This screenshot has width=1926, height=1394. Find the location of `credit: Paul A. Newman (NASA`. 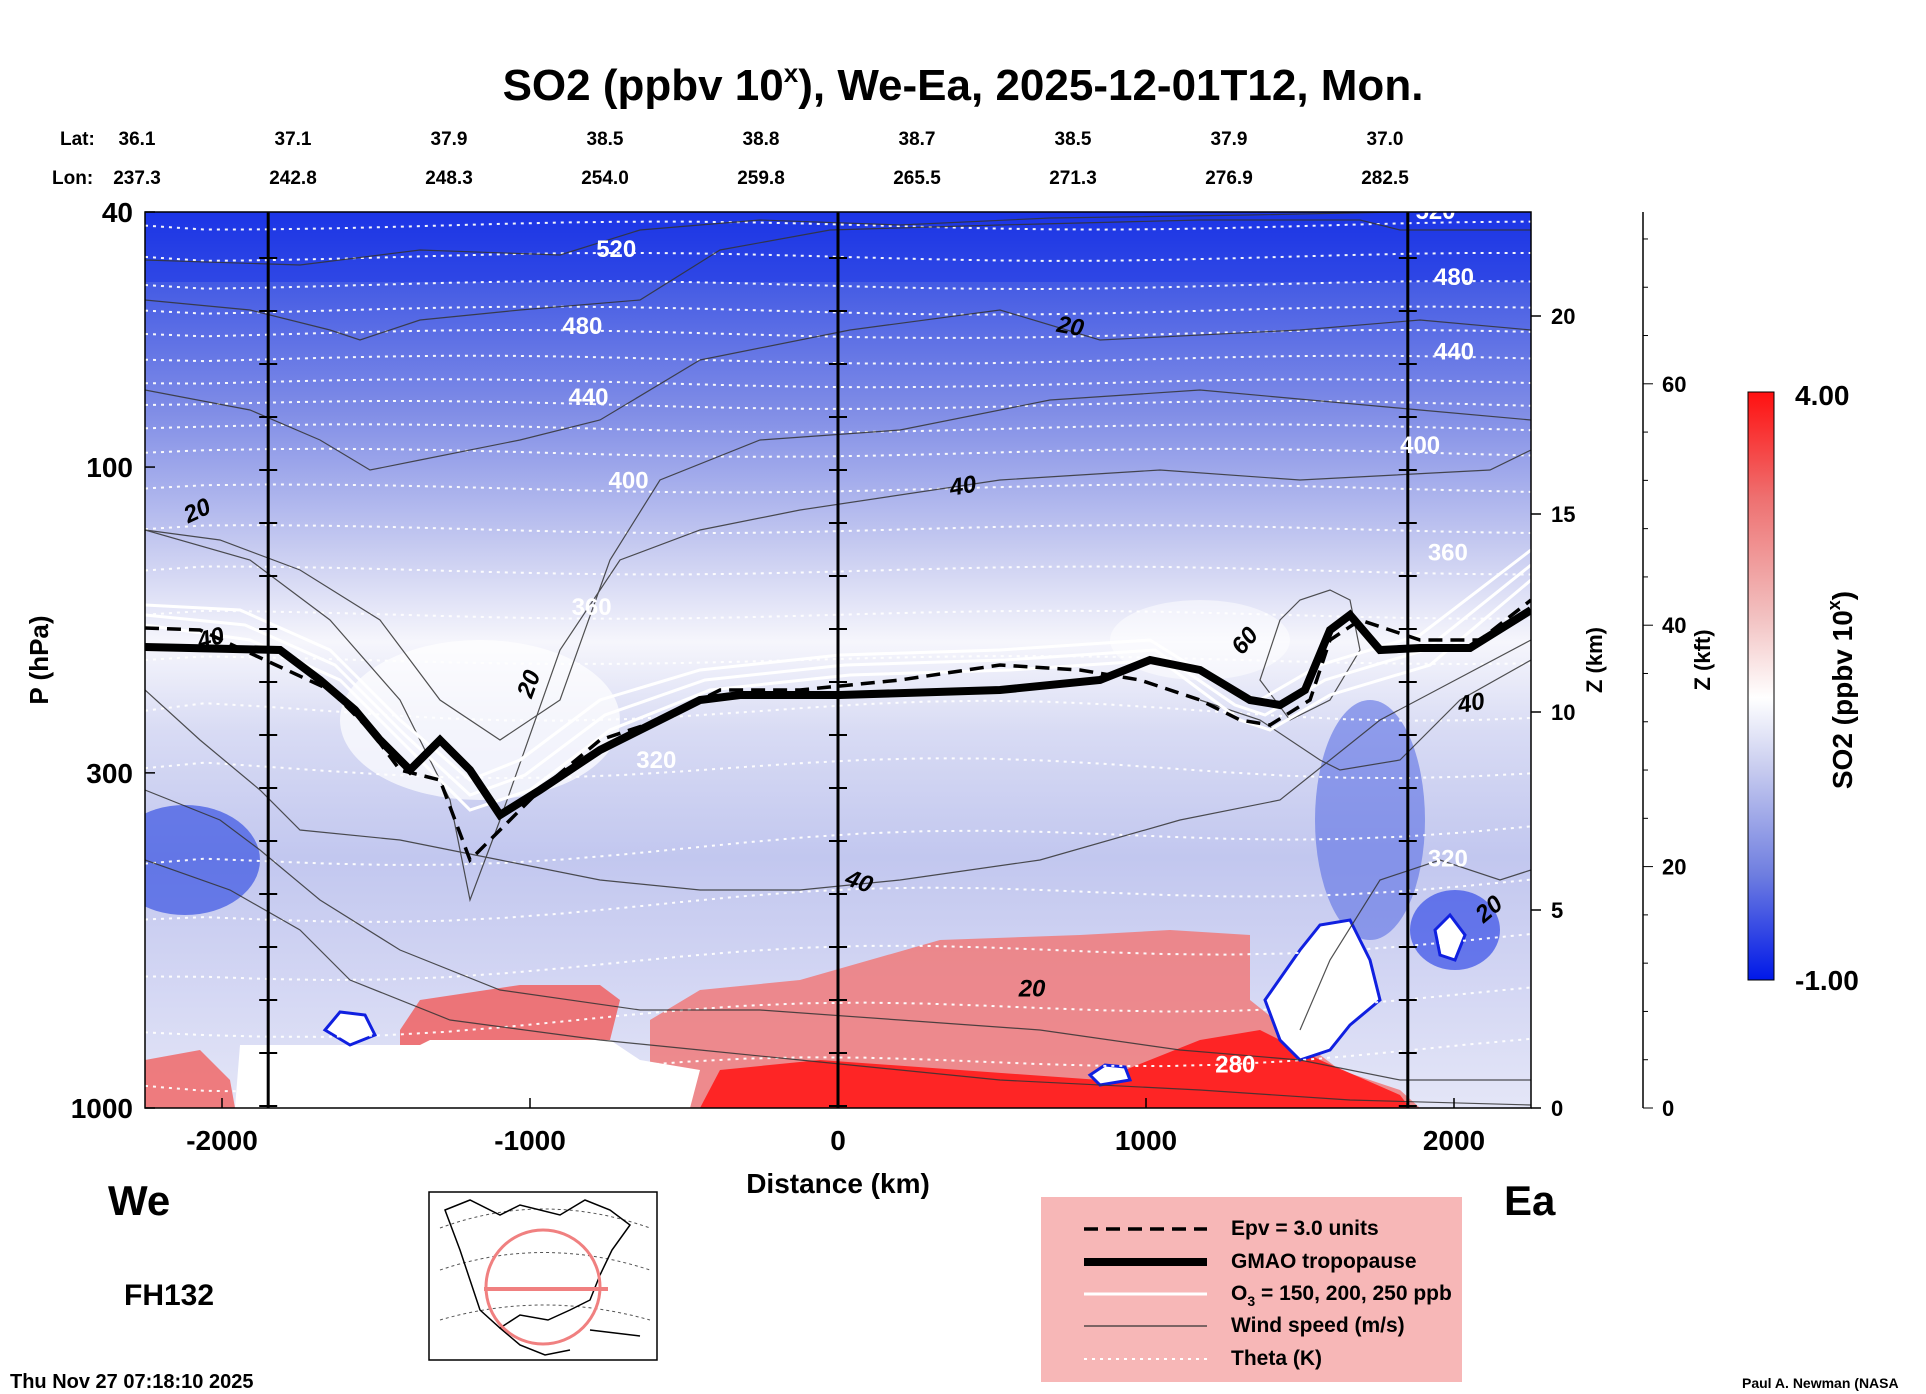

credit: Paul A. Newman (NASA is located at coordinates (1820, 1383).